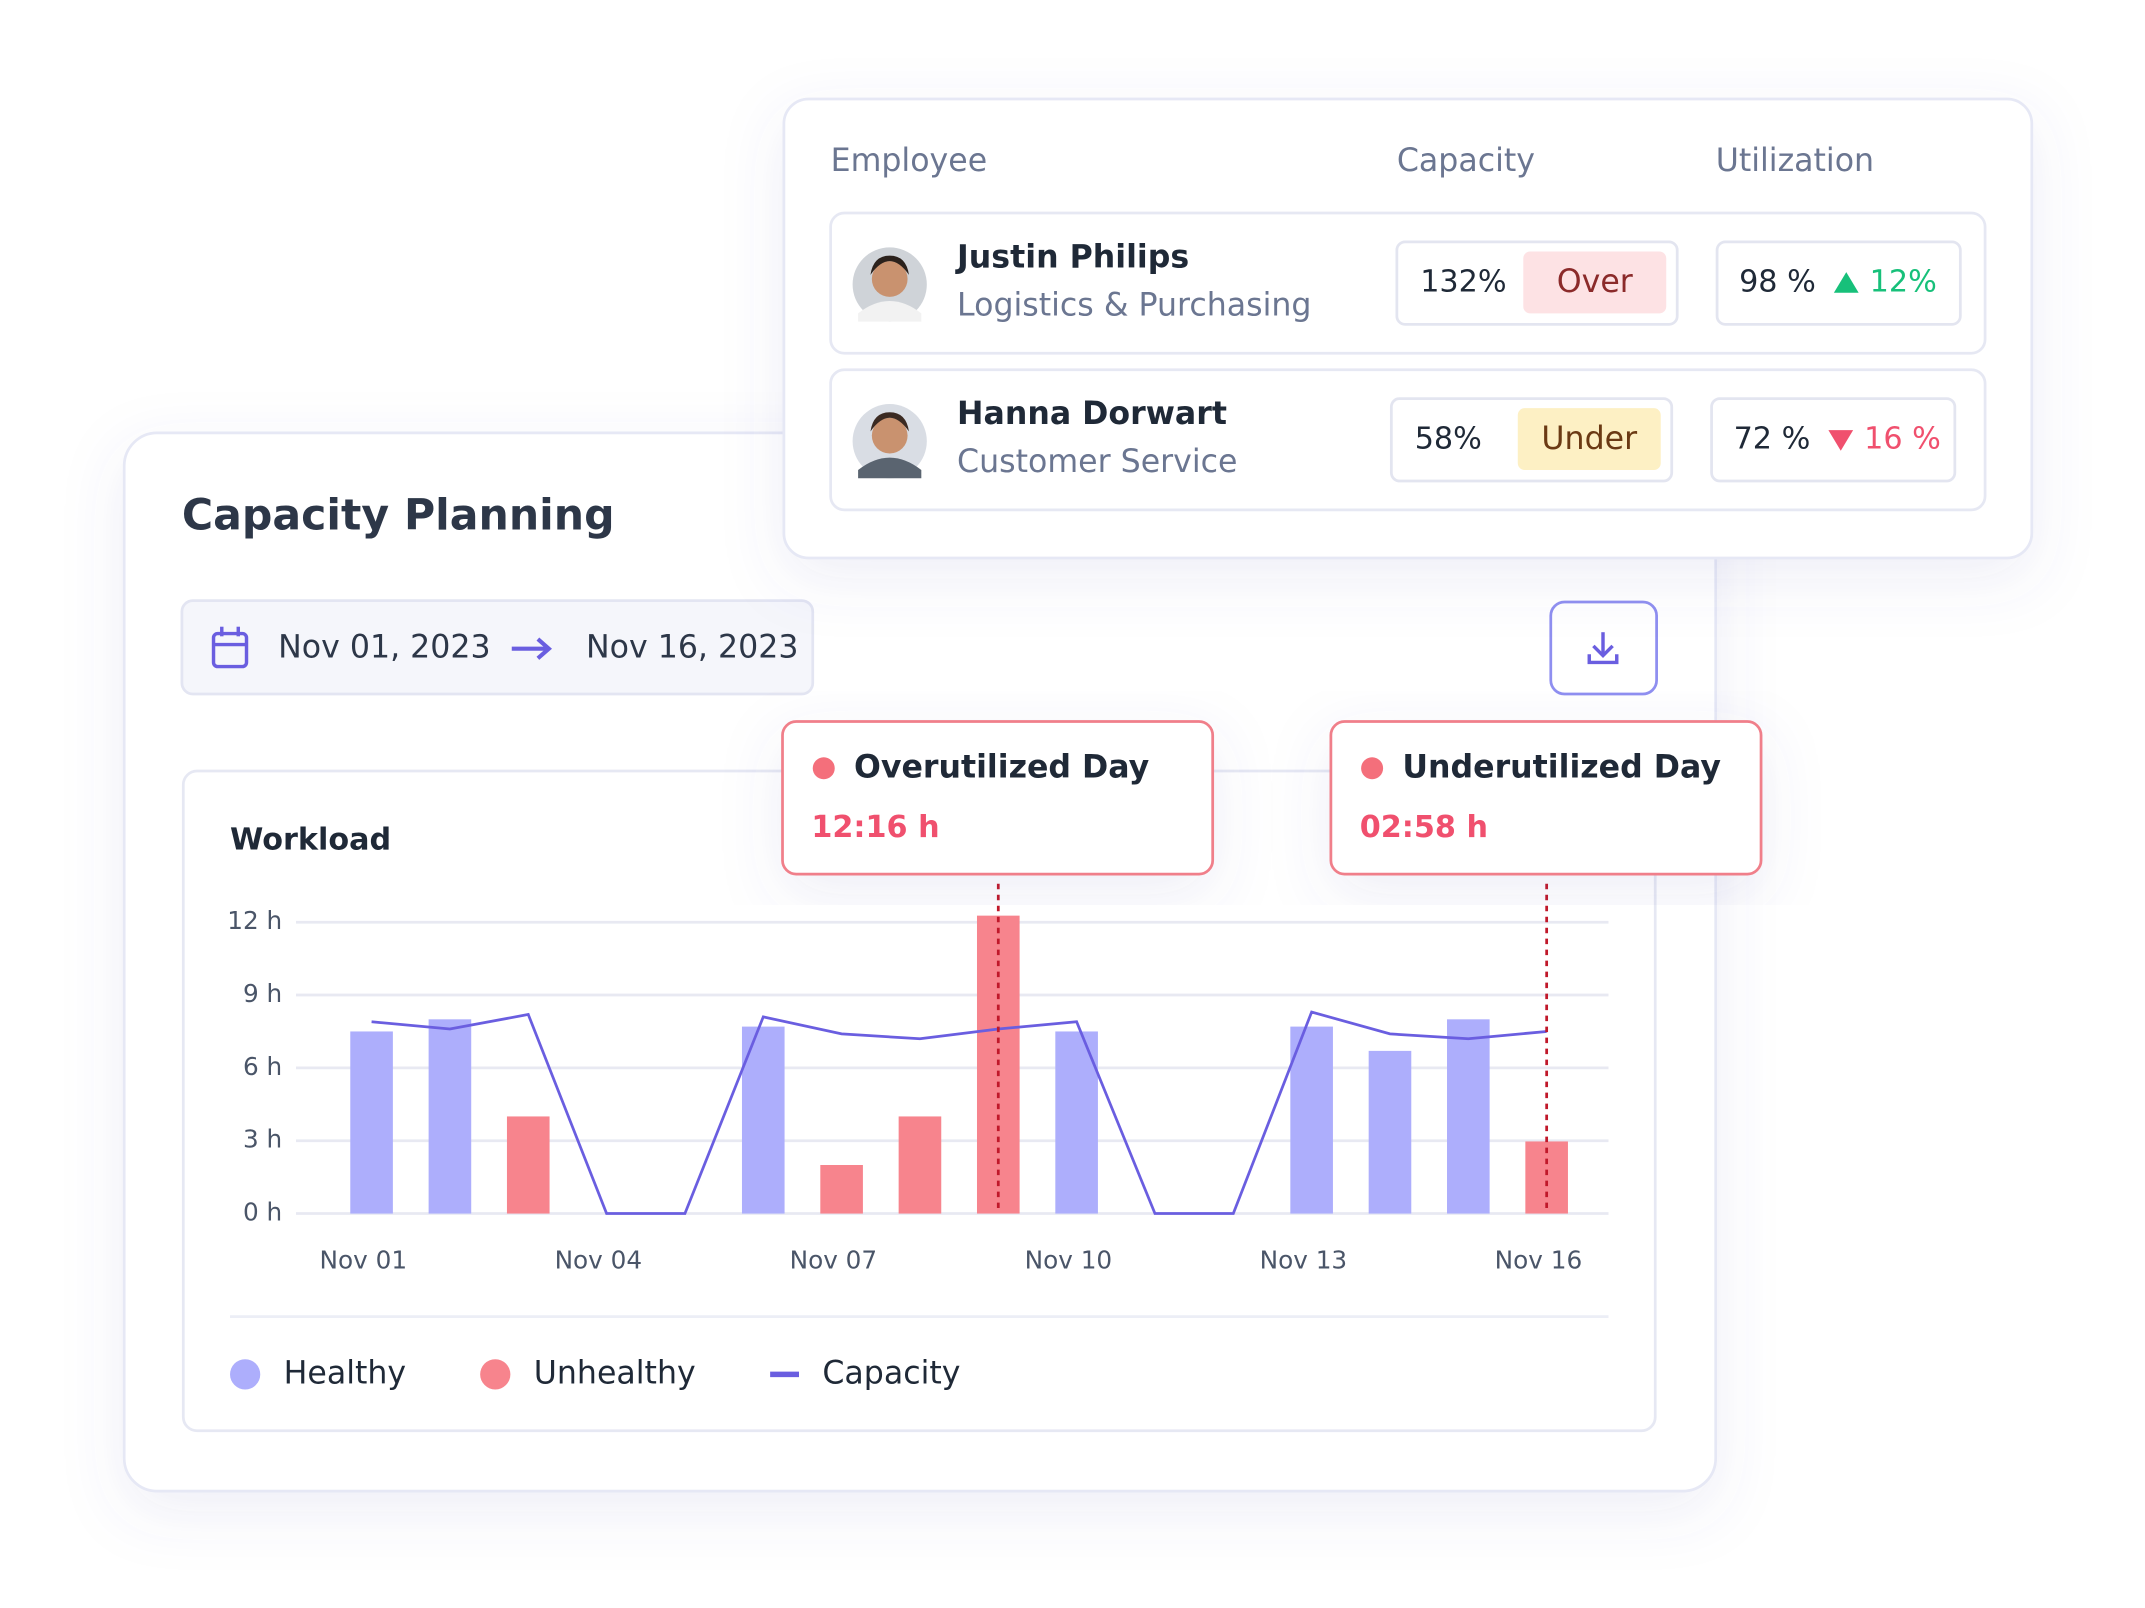  I want to click on status-label: Over, so click(1595, 282).